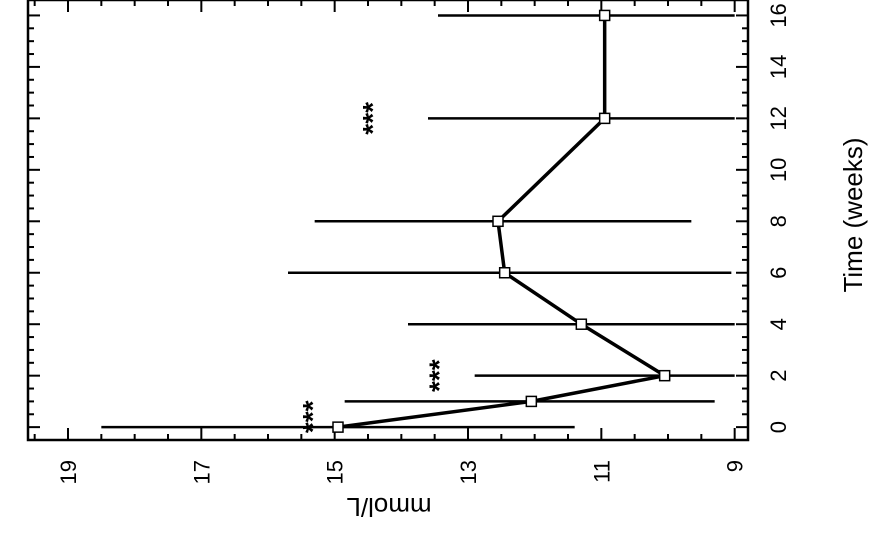 The width and height of the screenshot is (876, 550). I want to click on x-tick-label-group: 14, so click(778, 67).